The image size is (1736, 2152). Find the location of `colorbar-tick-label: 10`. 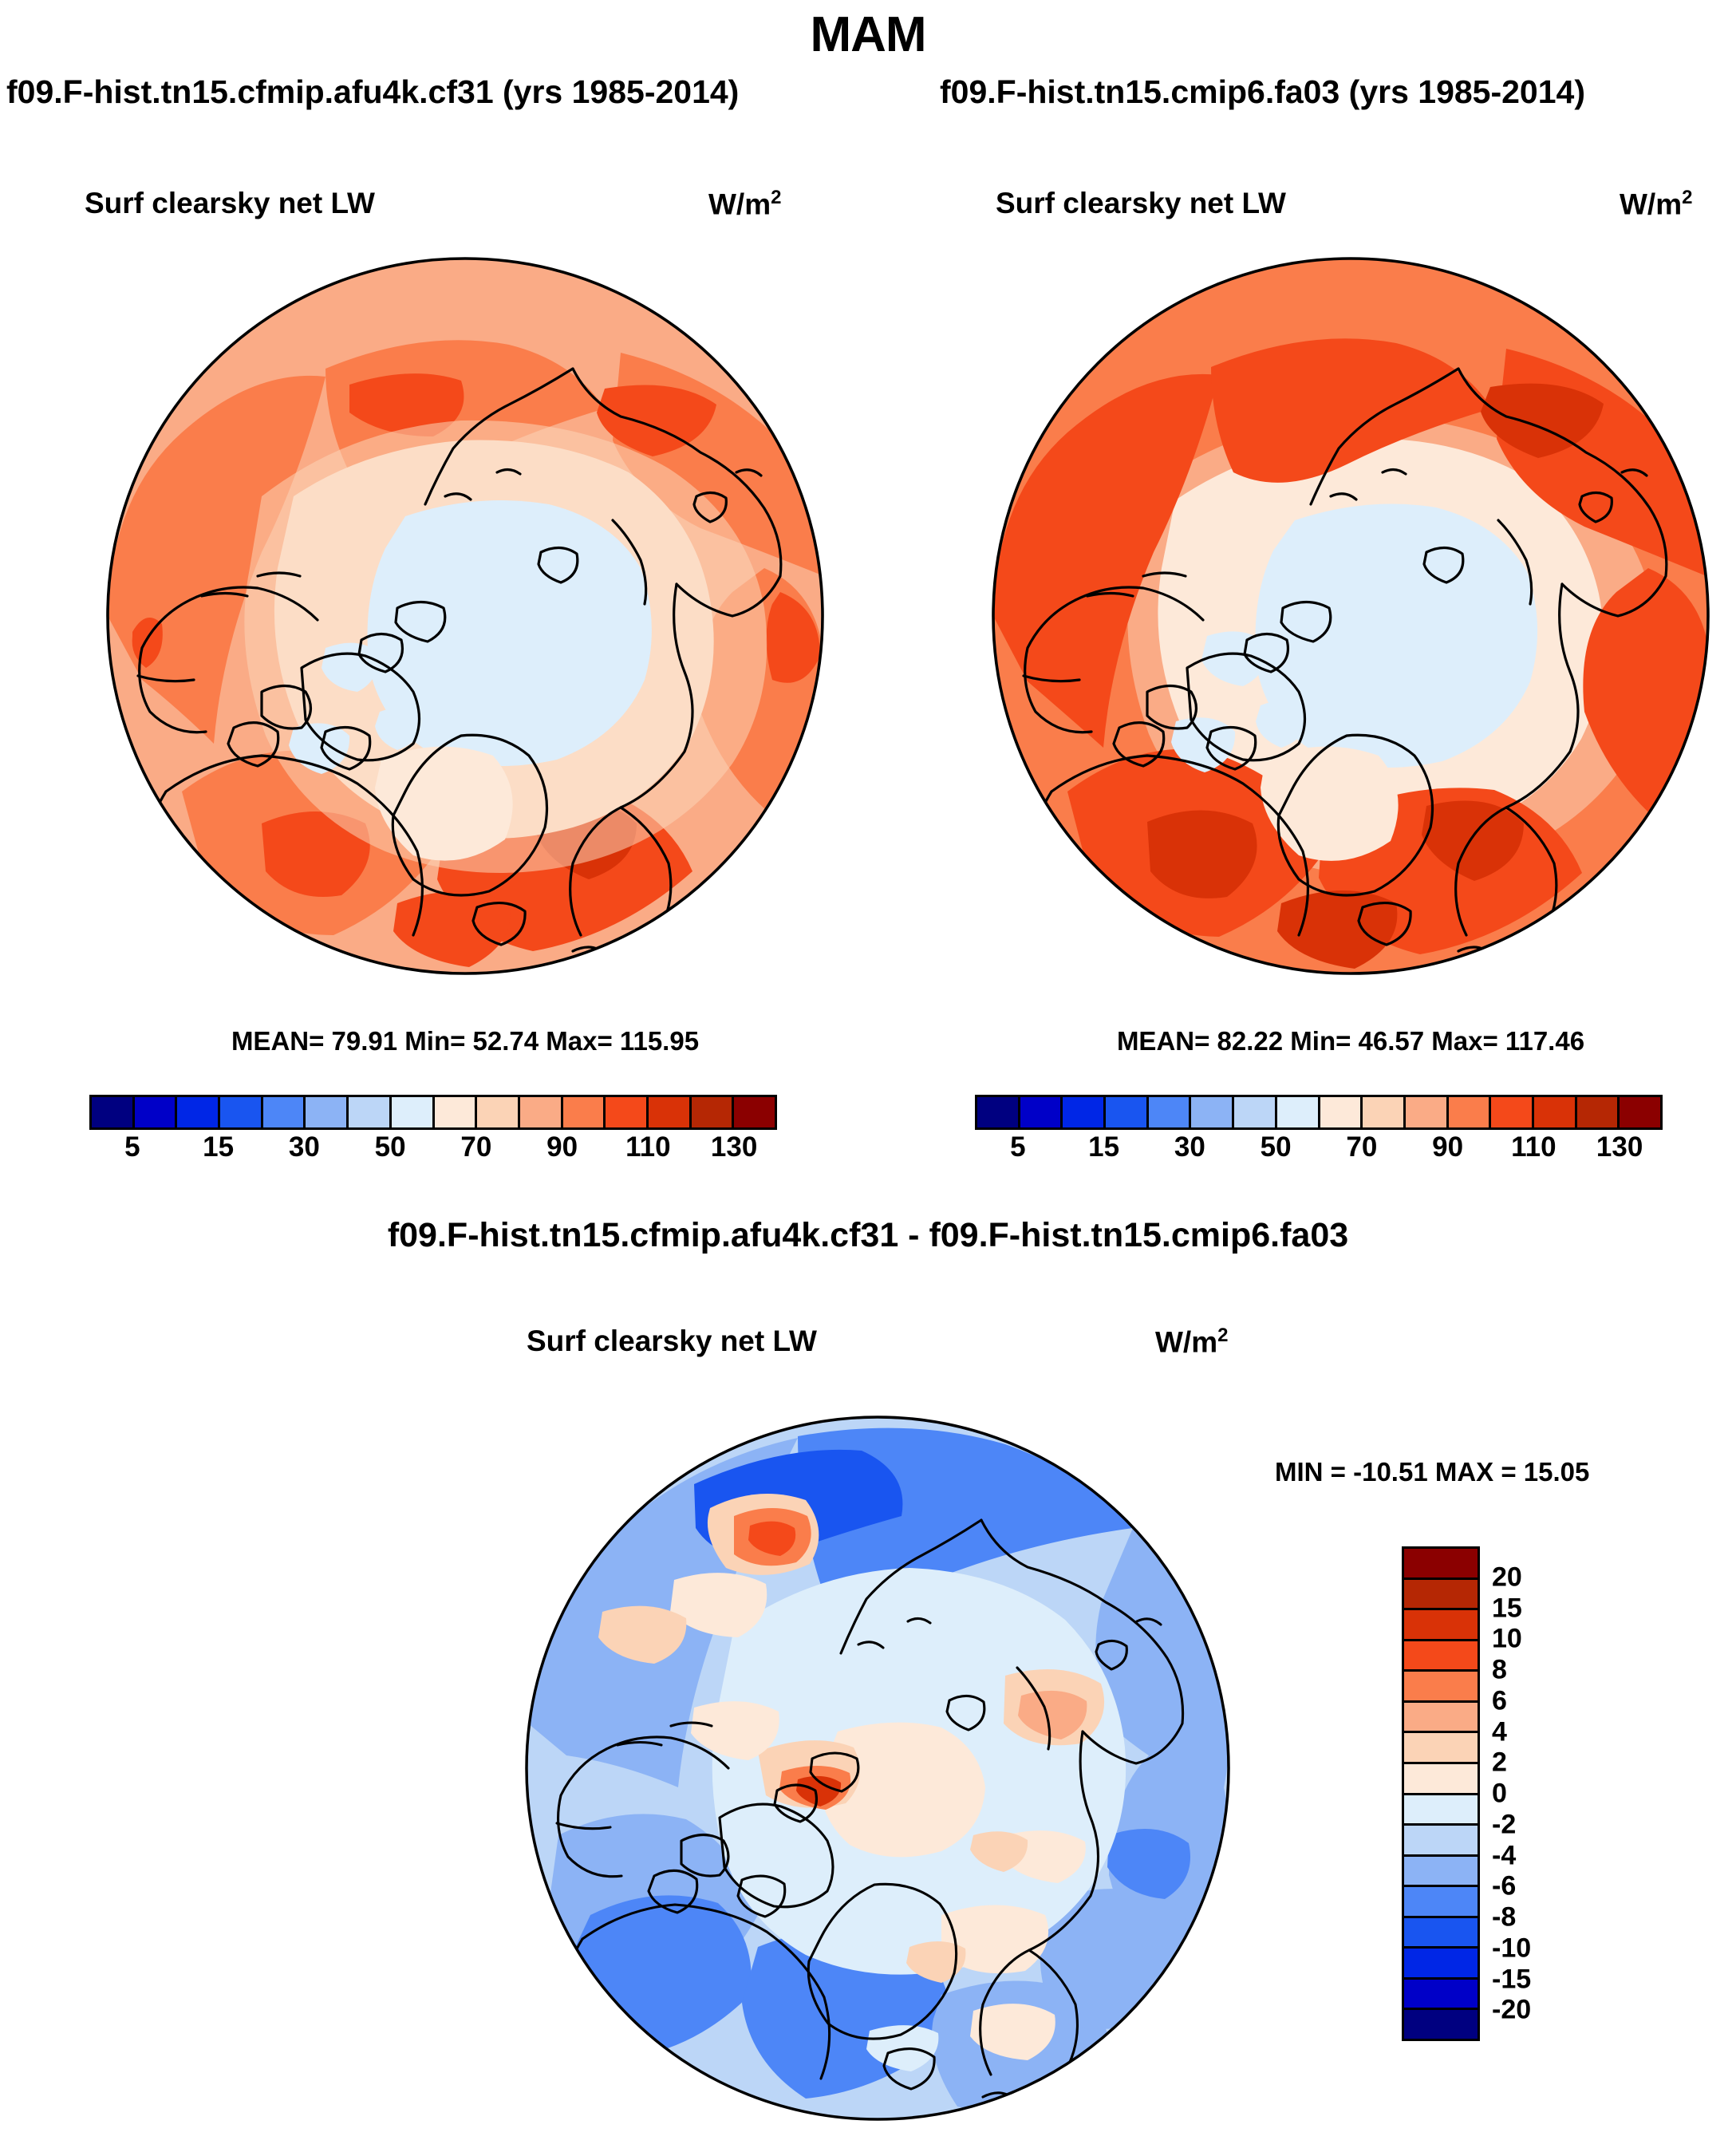

colorbar-tick-label: 10 is located at coordinates (1507, 1638).